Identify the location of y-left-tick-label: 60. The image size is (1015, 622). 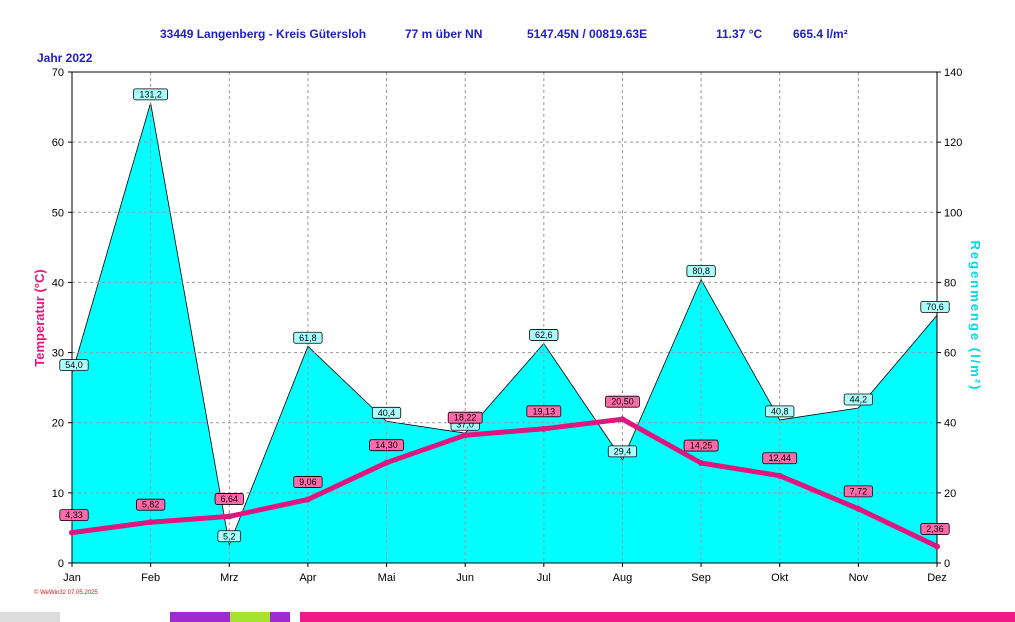
(58, 143).